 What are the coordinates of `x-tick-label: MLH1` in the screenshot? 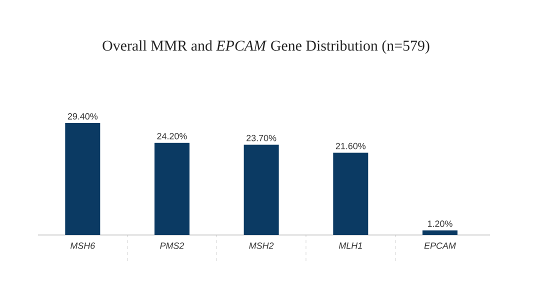 It's located at (350, 245).